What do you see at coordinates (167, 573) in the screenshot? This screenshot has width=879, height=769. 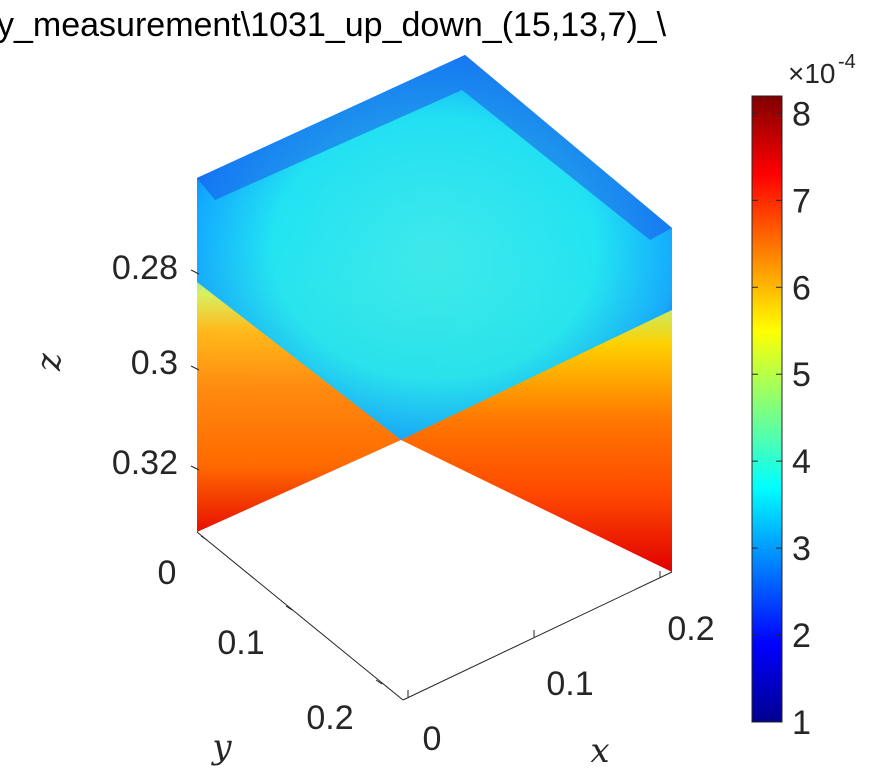 I see `y-tick-label: 0` at bounding box center [167, 573].